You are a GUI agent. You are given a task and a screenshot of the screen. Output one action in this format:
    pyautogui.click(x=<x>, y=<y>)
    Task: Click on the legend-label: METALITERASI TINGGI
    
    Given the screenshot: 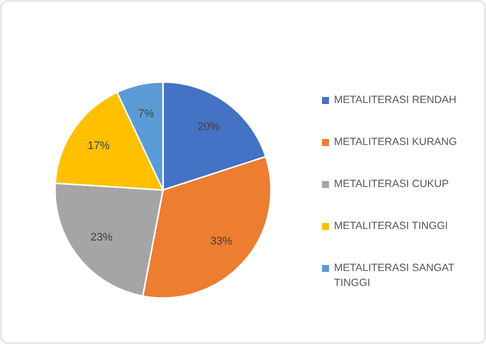 What is the action you would take?
    pyautogui.click(x=391, y=226)
    